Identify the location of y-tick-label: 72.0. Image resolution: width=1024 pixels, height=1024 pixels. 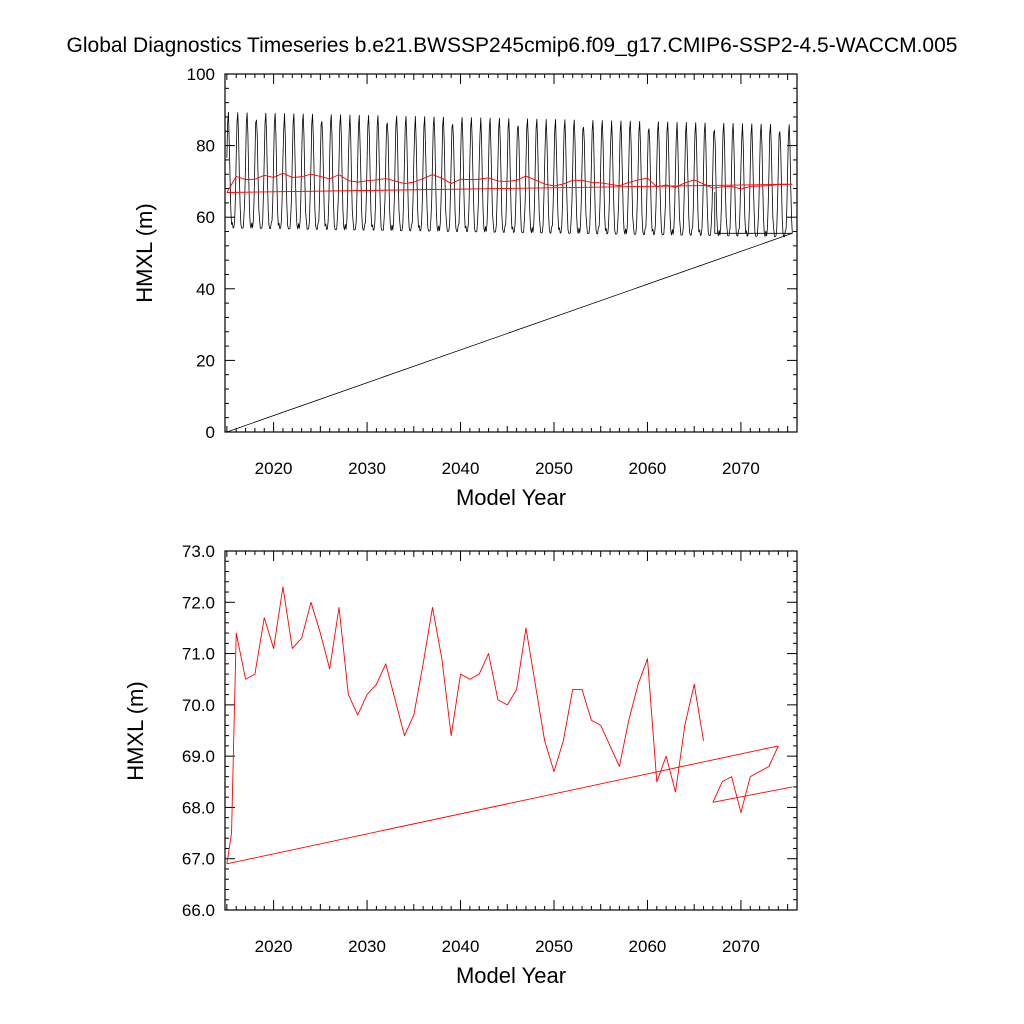
(198, 602).